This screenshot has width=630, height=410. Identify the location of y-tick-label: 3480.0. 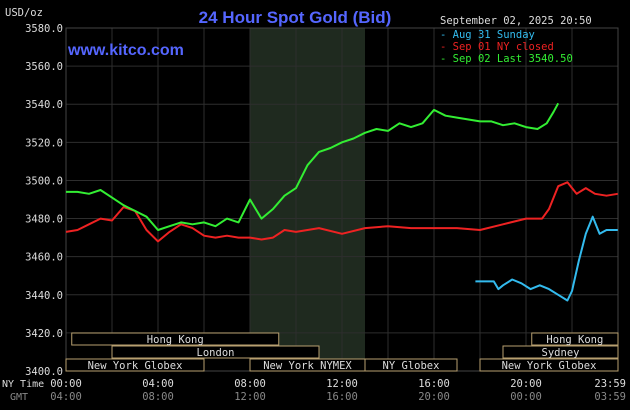
(44, 220).